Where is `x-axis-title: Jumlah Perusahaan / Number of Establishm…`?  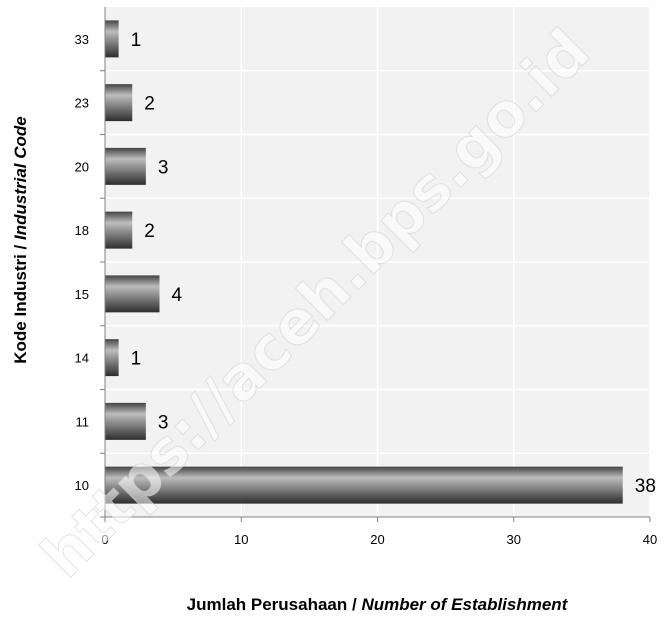
x-axis-title: Jumlah Perusahaan / Number of Establishm… is located at coordinates (378, 604).